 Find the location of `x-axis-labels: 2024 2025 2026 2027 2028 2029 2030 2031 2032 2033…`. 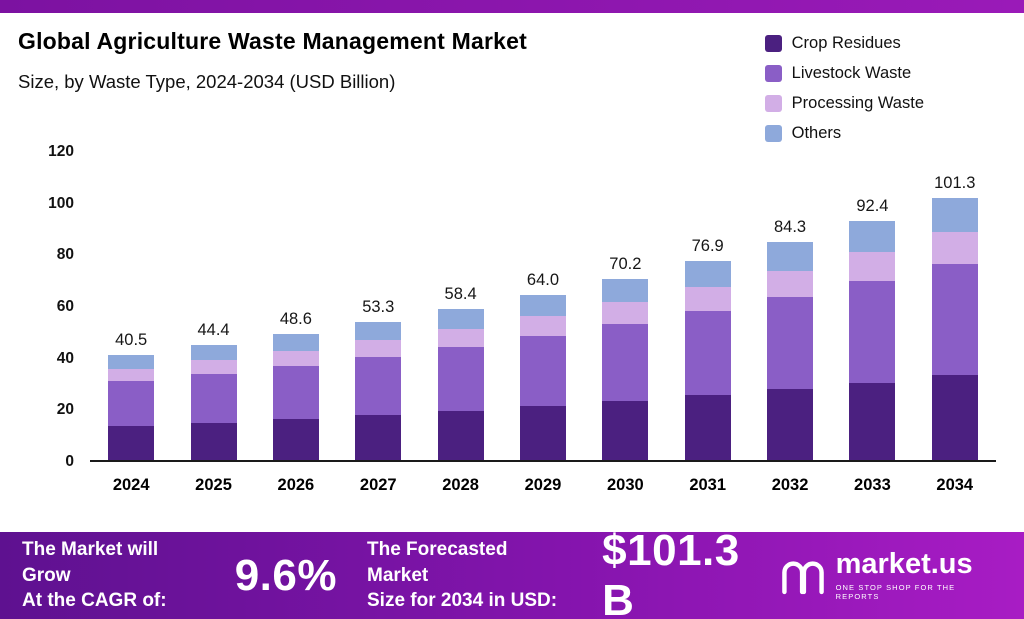

x-axis-labels: 2024 2025 2026 2027 2028 2029 2030 2031 2032 2033… is located at coordinates (543, 485).